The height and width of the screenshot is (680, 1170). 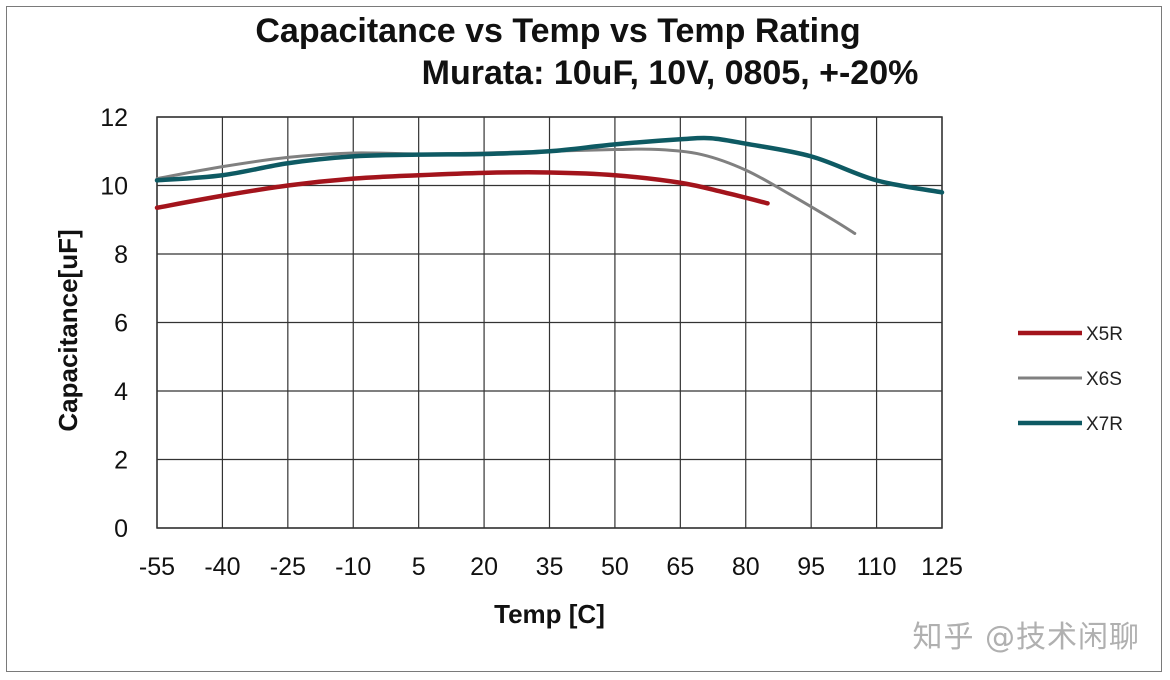 I want to click on x-tick-label: -55, so click(x=157, y=567).